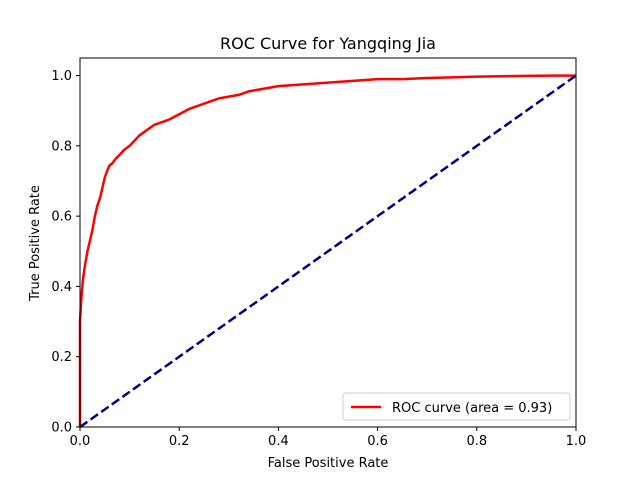 This screenshot has height=480, width=640. What do you see at coordinates (328, 463) in the screenshot?
I see `x-axis-label: False Positive Rate` at bounding box center [328, 463].